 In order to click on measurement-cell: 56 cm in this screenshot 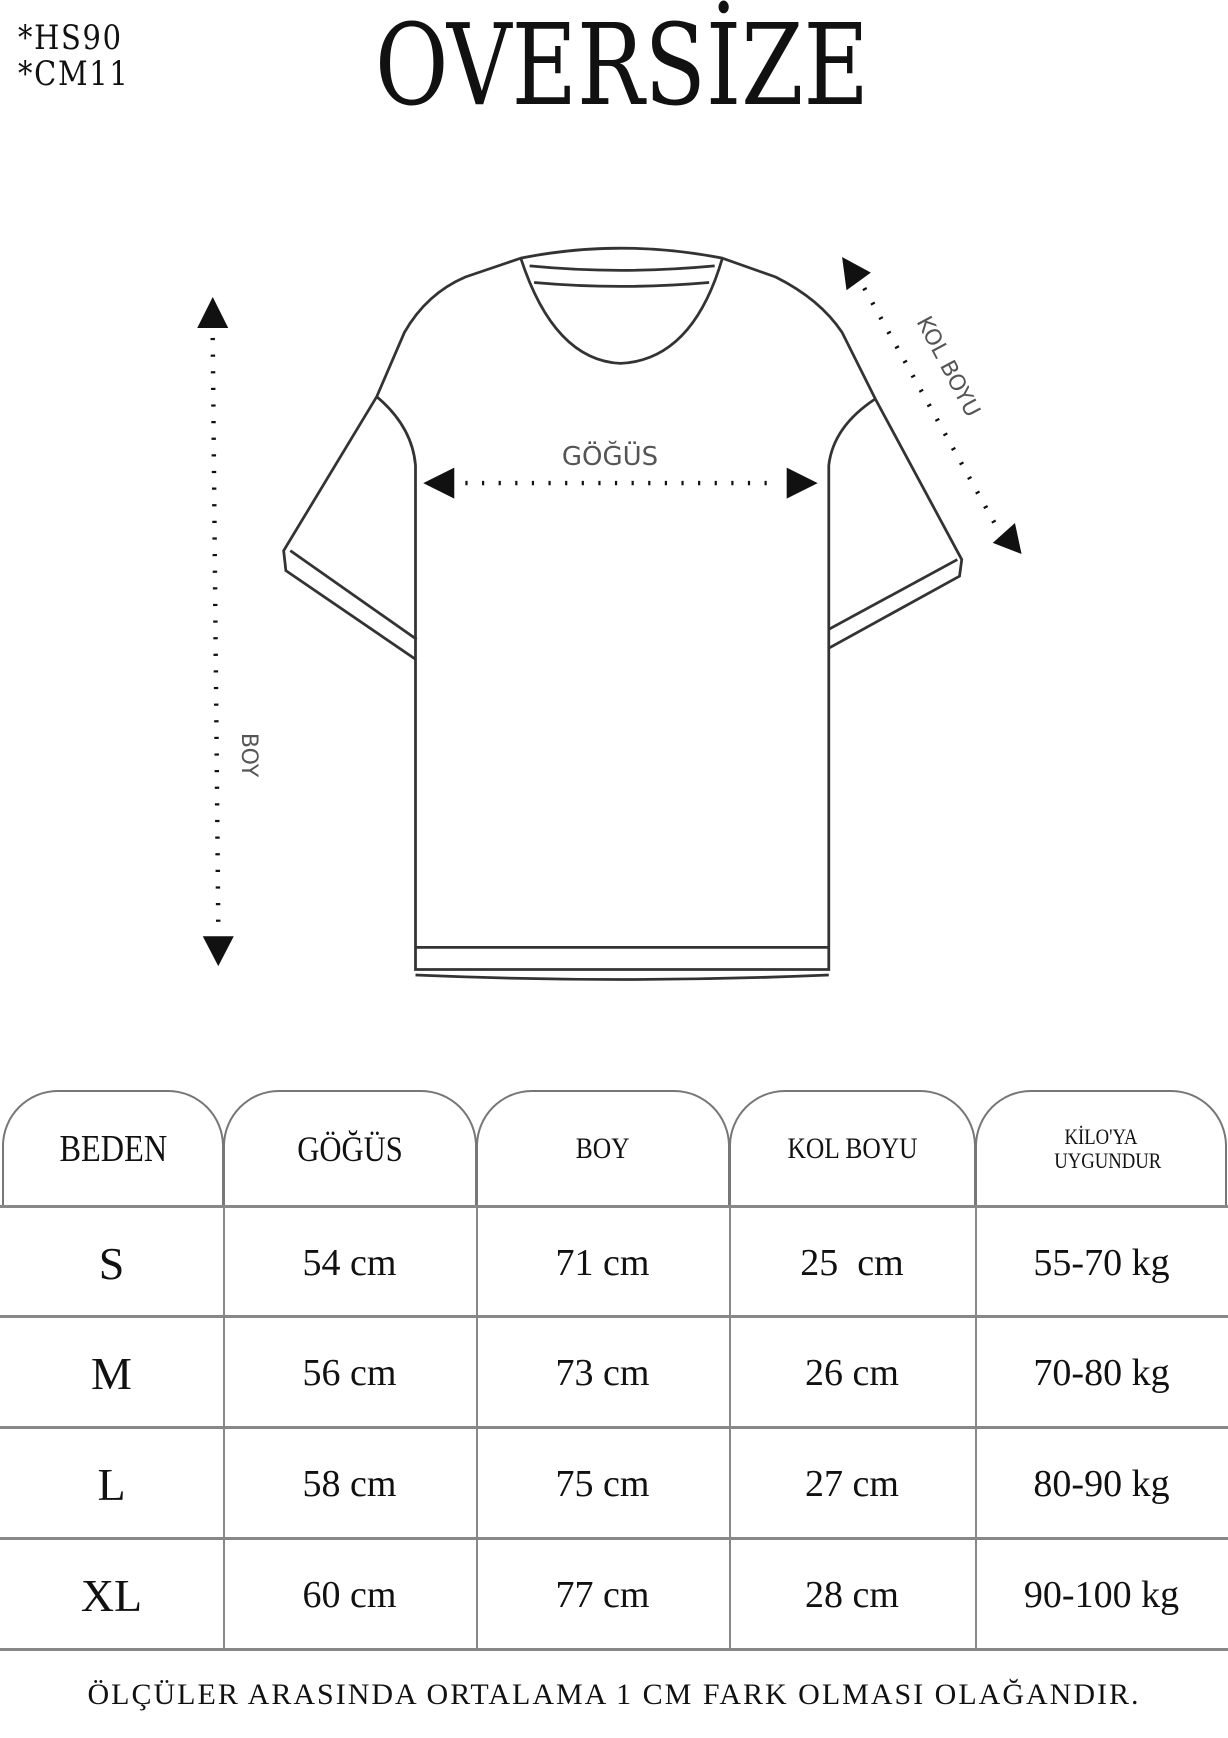, I will do `click(349, 1373)`.